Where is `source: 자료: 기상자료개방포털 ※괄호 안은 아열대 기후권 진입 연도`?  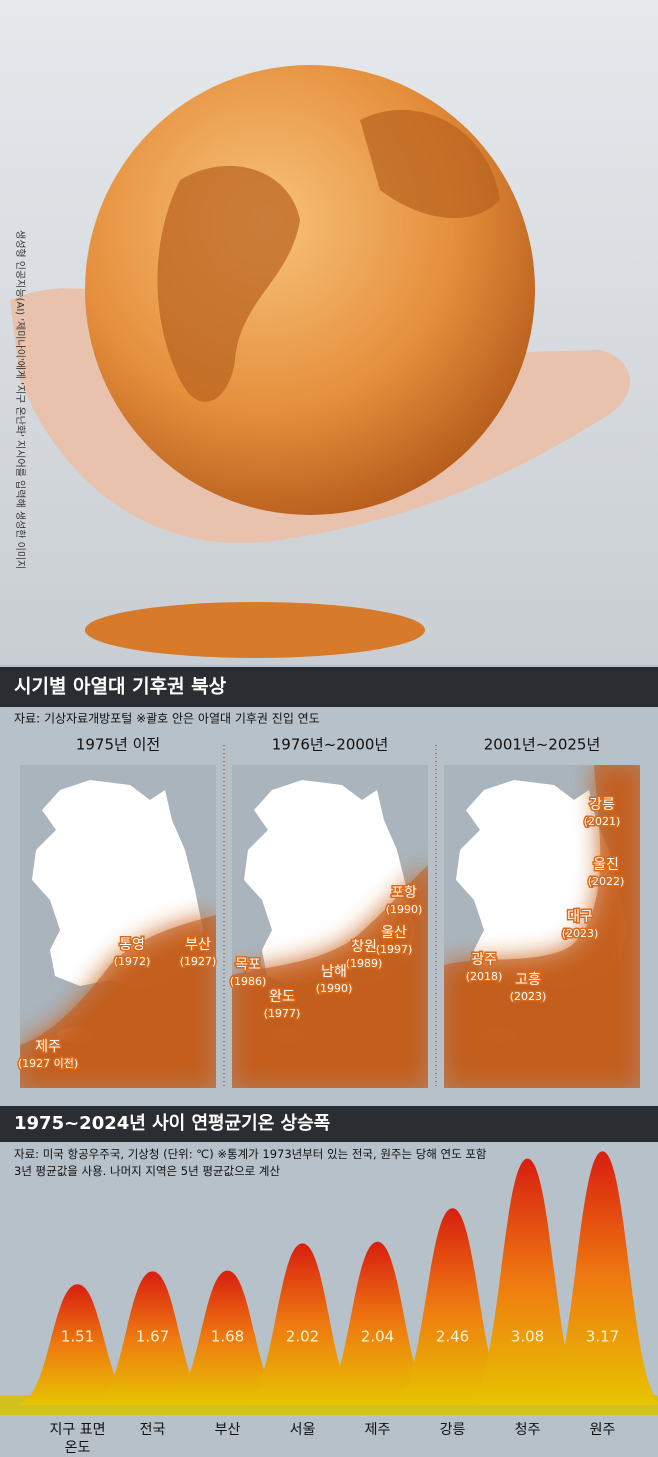
source: 자료: 기상자료개방포털 ※괄호 안은 아열대 기후권 진입 연도 is located at coordinates (167, 719).